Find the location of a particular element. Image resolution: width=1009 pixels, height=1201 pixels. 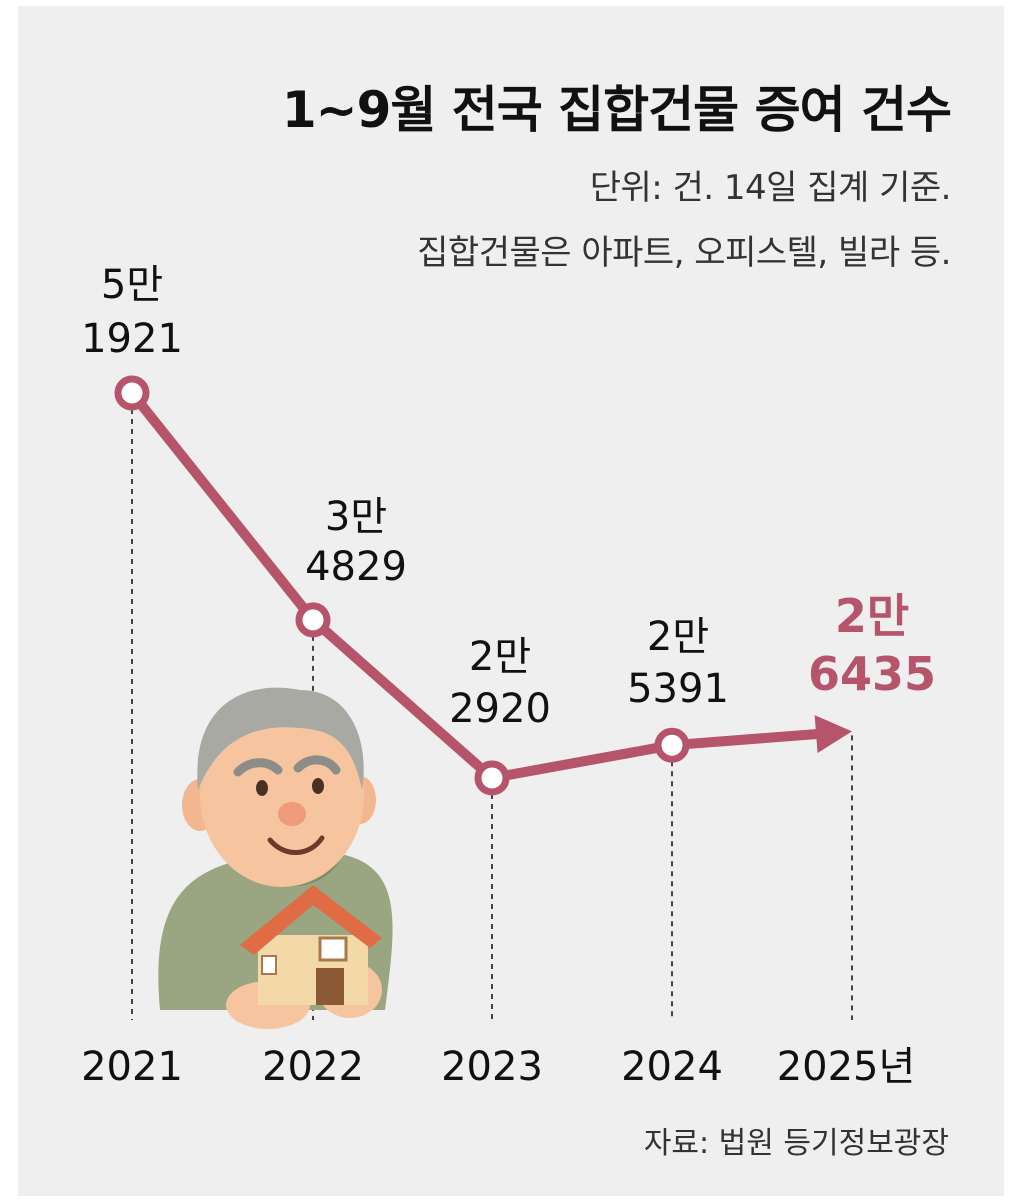

value-label-2022-line2: 4829 is located at coordinates (356, 567).